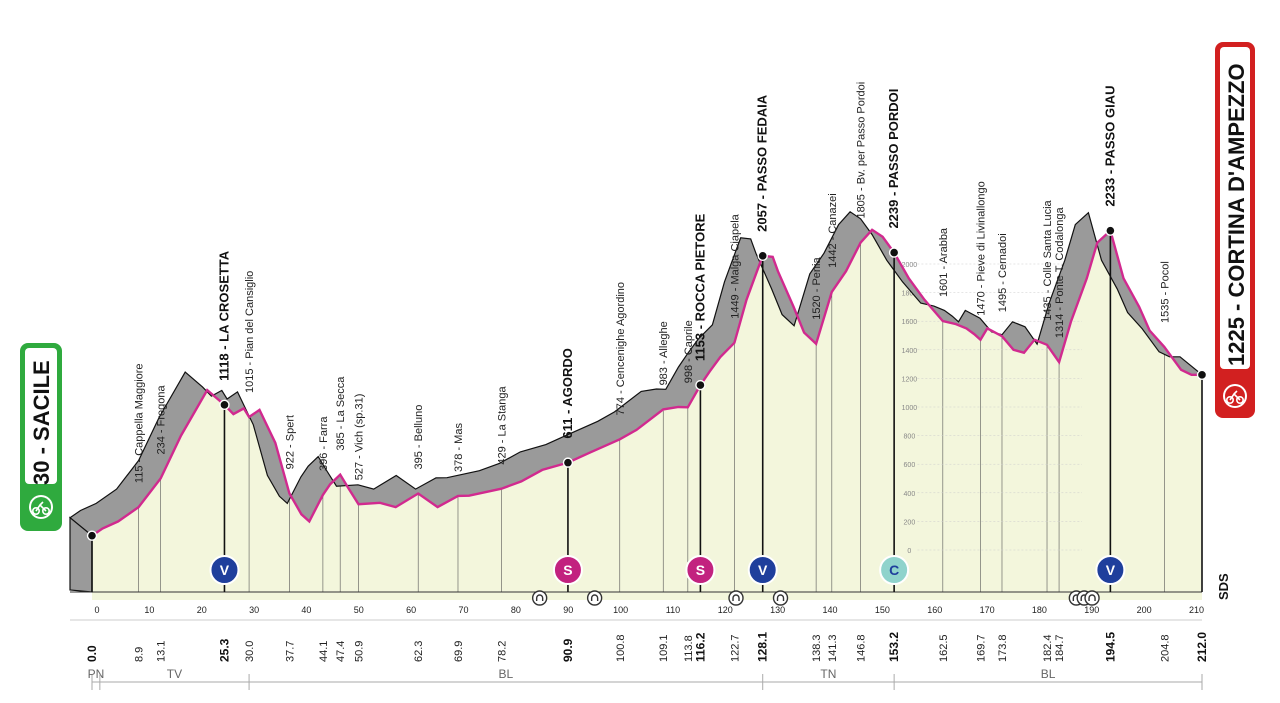 Image resolution: width=1280 pixels, height=703 pixels. I want to click on place-label: 527 - Vich (sp.31), so click(360, 437).